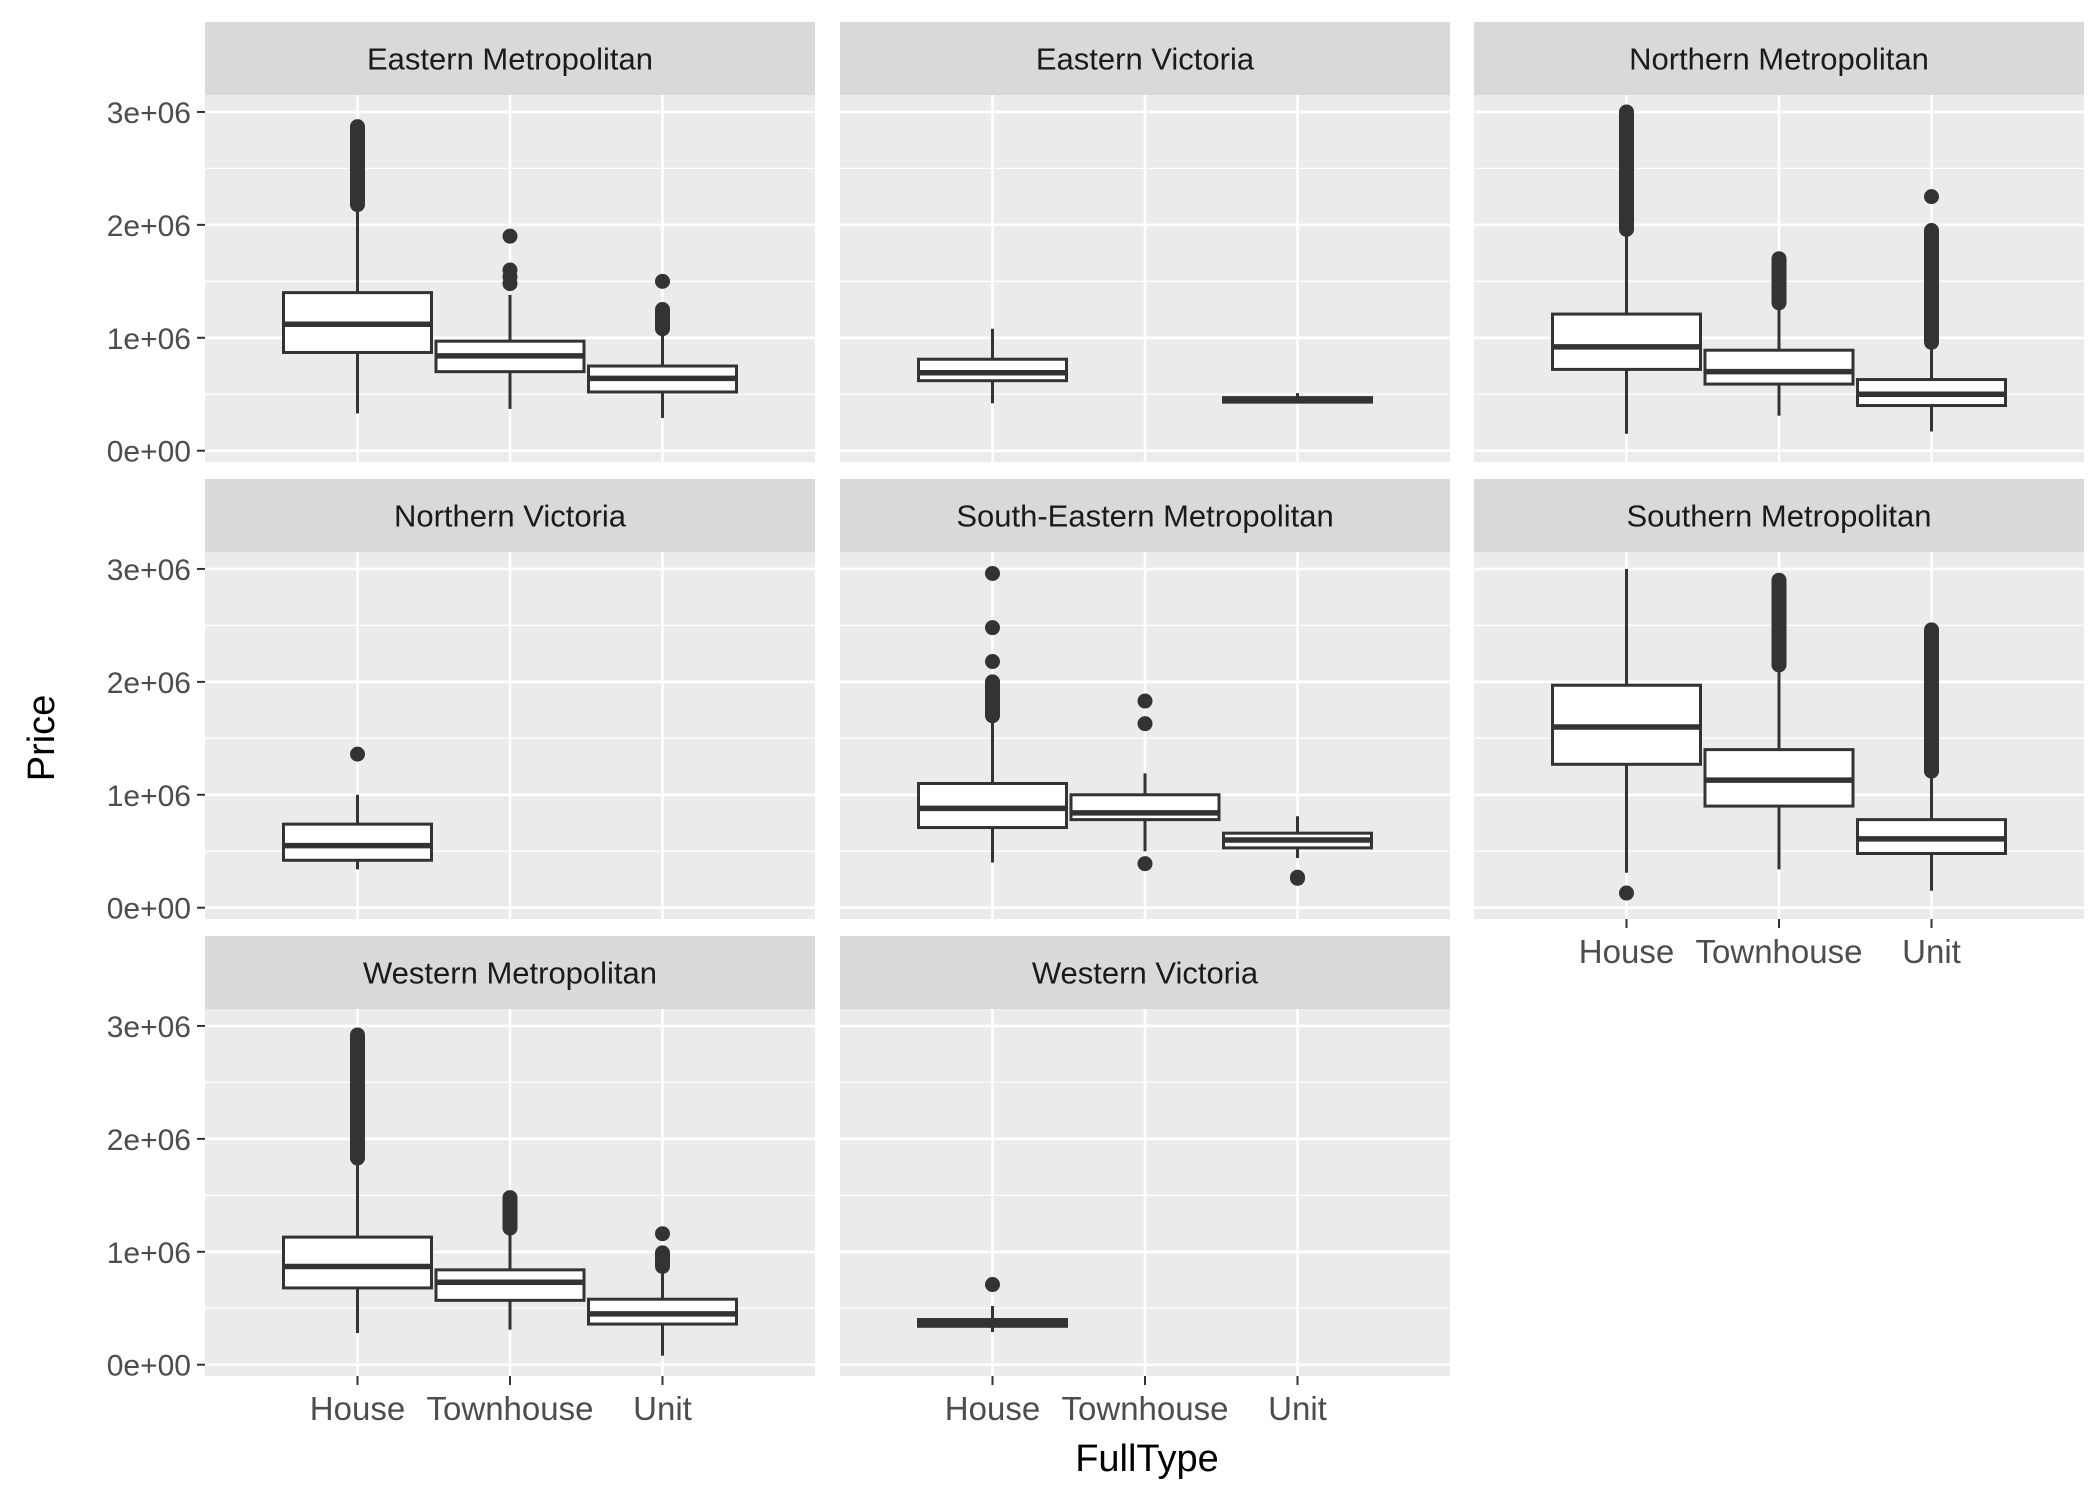 The image size is (2100, 1499). I want to click on panel-northern-metropolitan: Northern Metropolitan, so click(1779, 242).